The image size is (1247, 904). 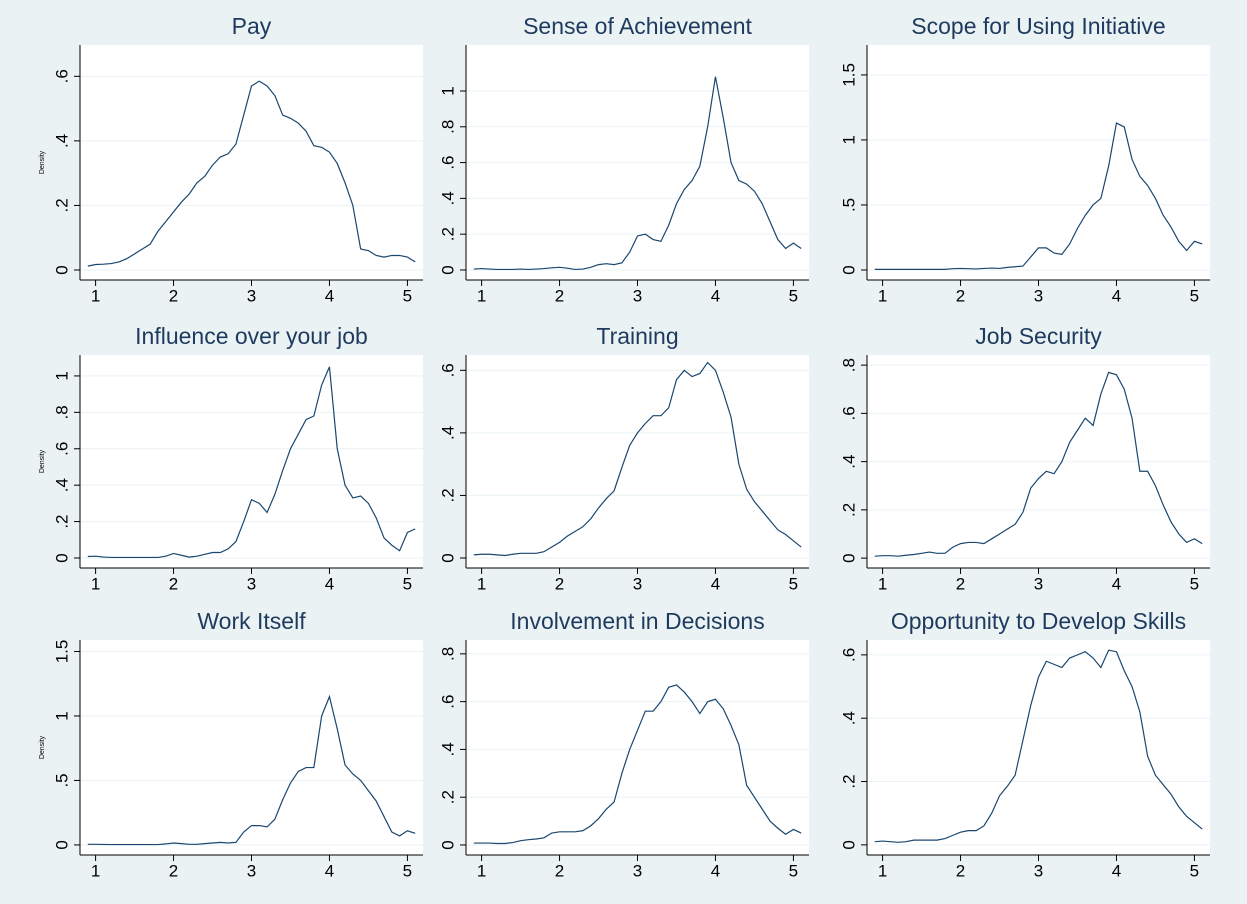 What do you see at coordinates (251, 621) in the screenshot?
I see `panel-title: Work Itself` at bounding box center [251, 621].